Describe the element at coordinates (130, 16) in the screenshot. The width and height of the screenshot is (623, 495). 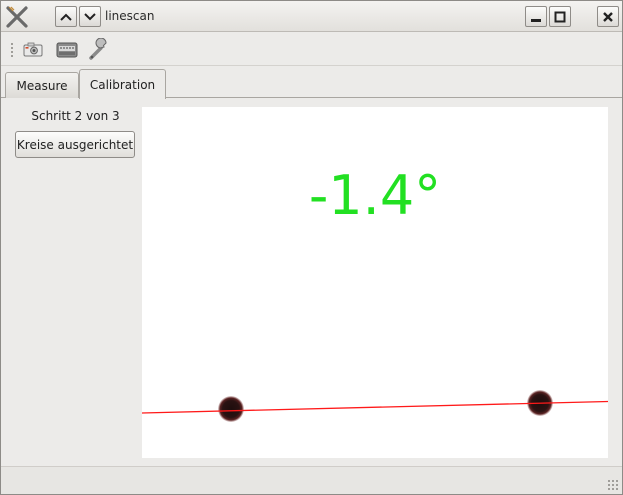
I see `window-title: linescan` at that location.